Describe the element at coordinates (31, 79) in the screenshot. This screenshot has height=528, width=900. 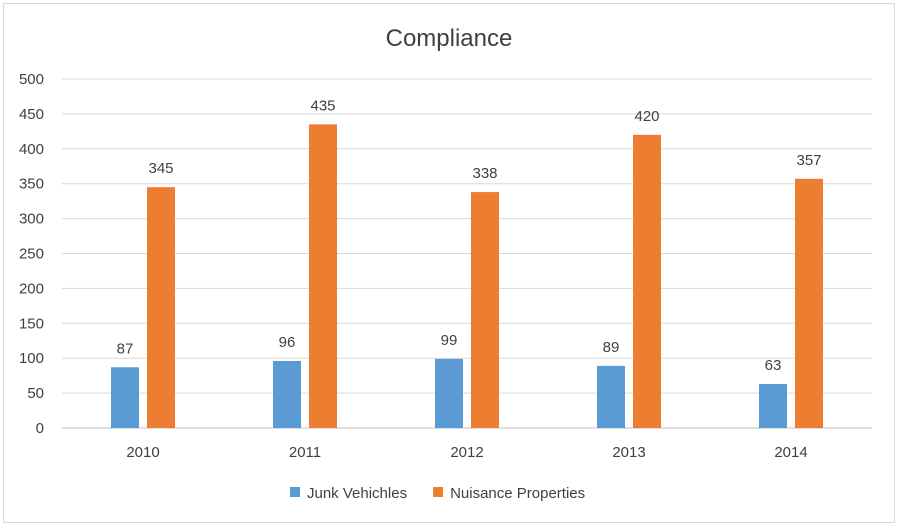
I see `y-tick-label: 500` at that location.